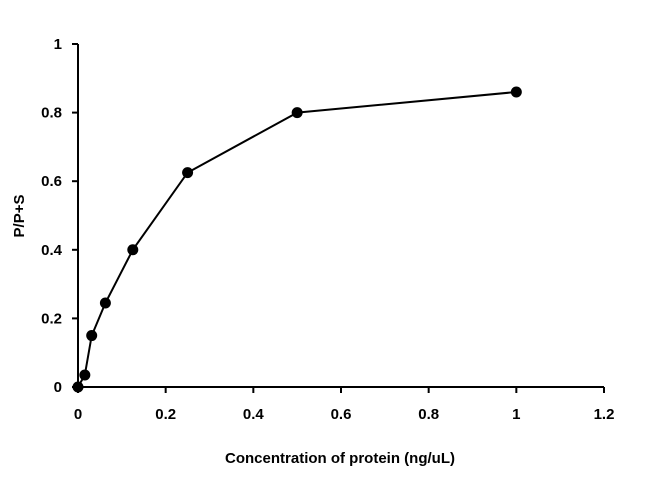  I want to click on y-tick-label-2: 0.4, so click(52, 250).